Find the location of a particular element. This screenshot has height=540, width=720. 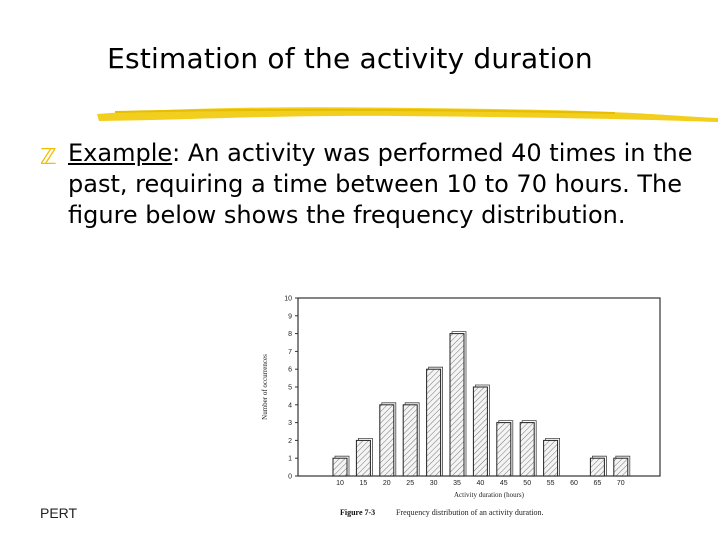

y-axis: 0 1 2 3 4 5 6 7 8 9 10 is located at coordinates (291, 388).